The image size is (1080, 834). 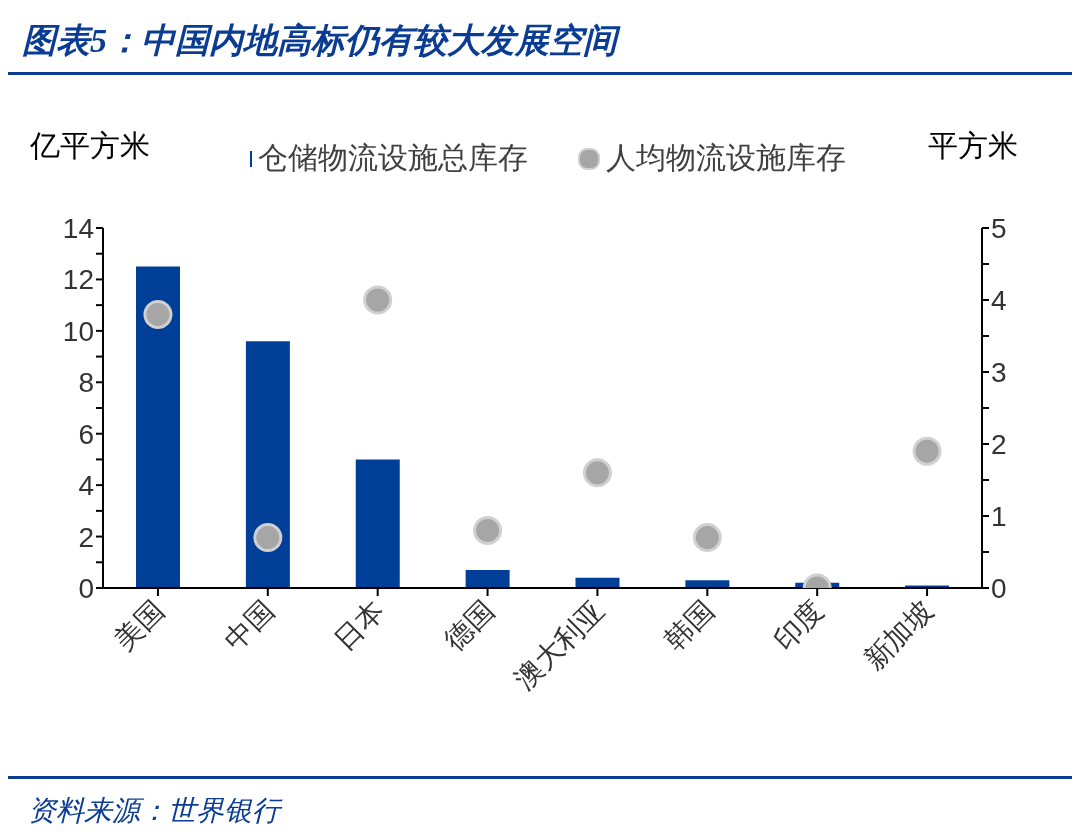 I want to click on chart-title: 图表5：中国内地高标仍有较大发展空间, so click(x=321, y=41).